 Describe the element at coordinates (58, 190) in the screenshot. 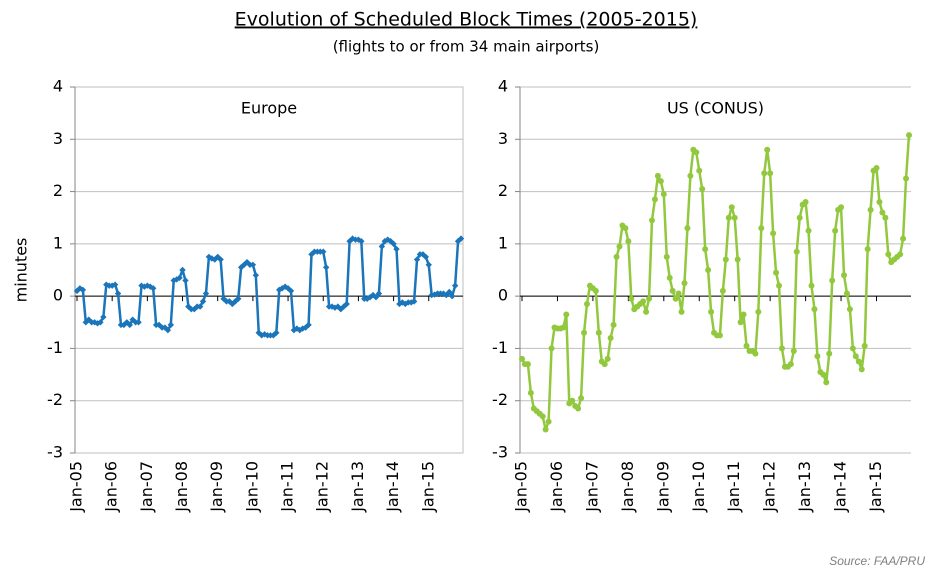

I see `y-tick-label: 2` at that location.